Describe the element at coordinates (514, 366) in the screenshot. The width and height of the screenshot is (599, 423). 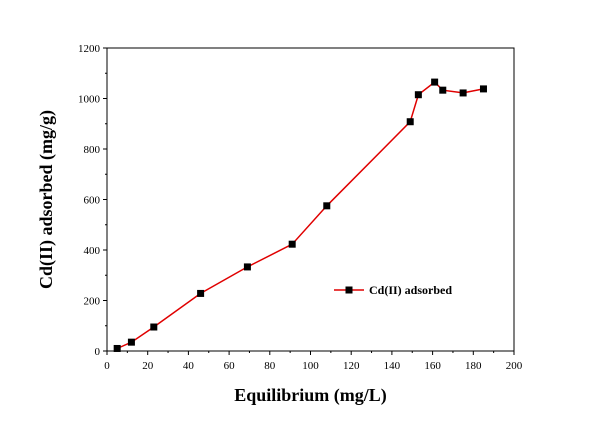
I see `x-tick-label: 200` at that location.